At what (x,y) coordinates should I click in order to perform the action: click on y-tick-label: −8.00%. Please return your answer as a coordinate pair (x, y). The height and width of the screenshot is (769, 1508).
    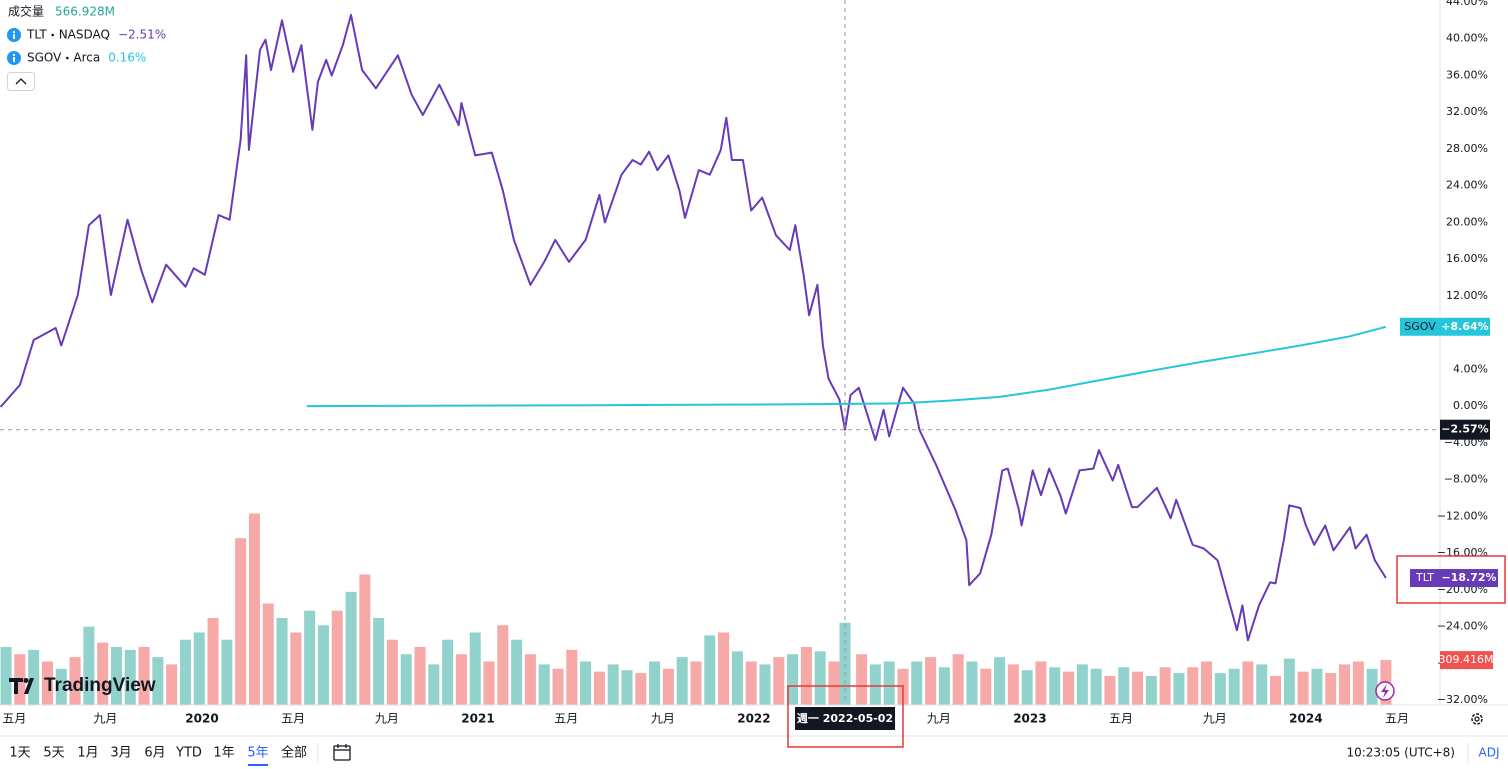
    Looking at the image, I should click on (1466, 479).